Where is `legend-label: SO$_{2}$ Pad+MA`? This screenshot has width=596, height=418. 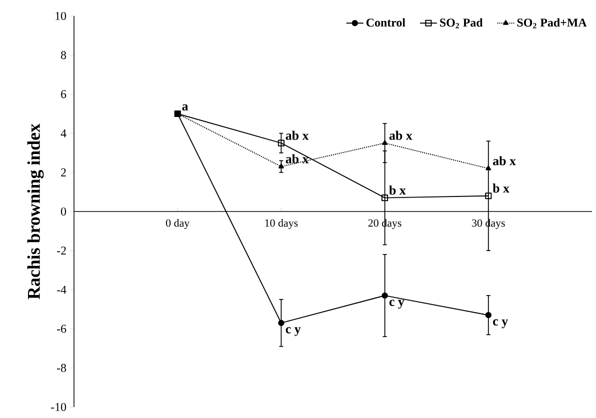 legend-label: SO$_{2}$ Pad+MA is located at coordinates (552, 23).